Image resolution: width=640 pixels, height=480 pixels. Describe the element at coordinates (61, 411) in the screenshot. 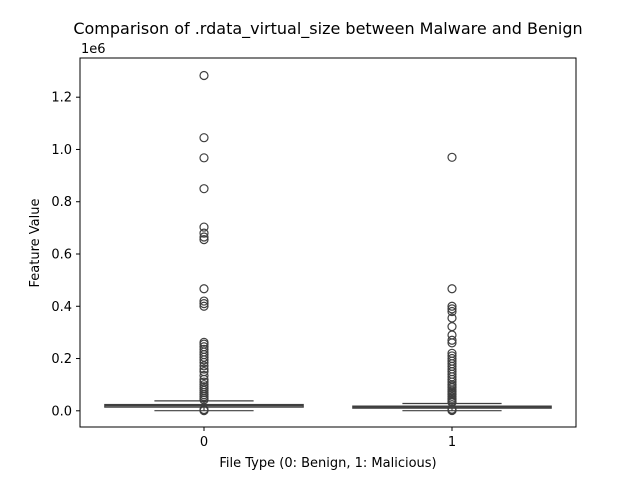

I see `y-tick-label: 0.0` at that location.